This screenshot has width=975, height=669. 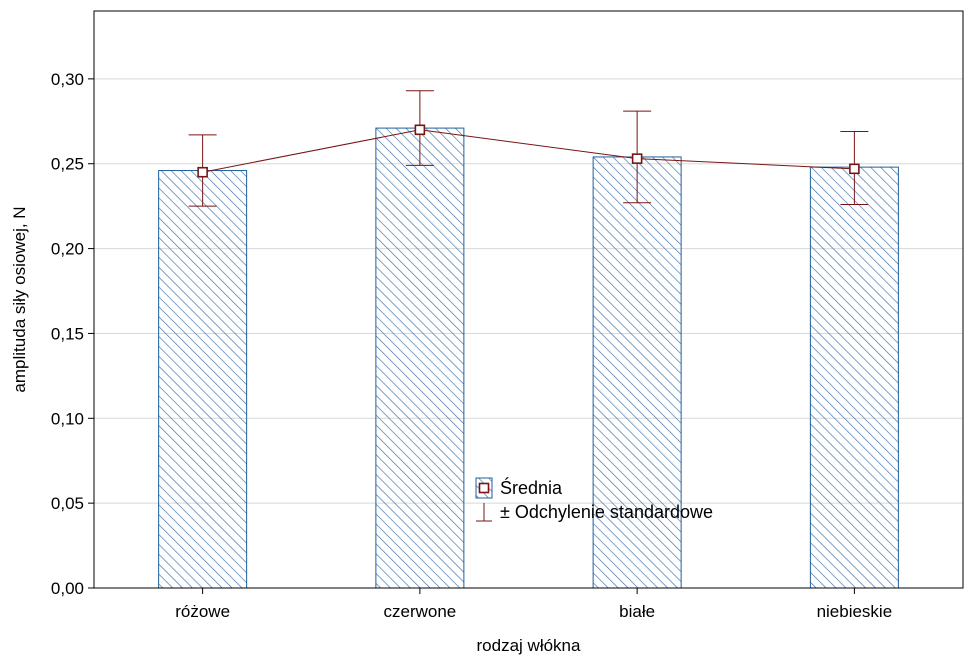 What do you see at coordinates (67, 164) in the screenshot?
I see `y-tick-label: 0,25` at bounding box center [67, 164].